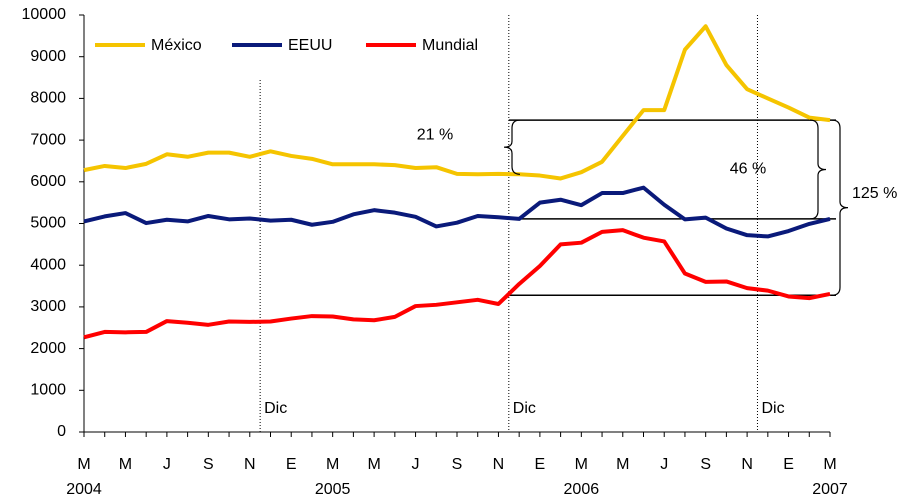 Image resolution: width=910 pixels, height=499 pixels. Describe the element at coordinates (435, 134) in the screenshot. I see `bracket-label: 21 %` at that location.